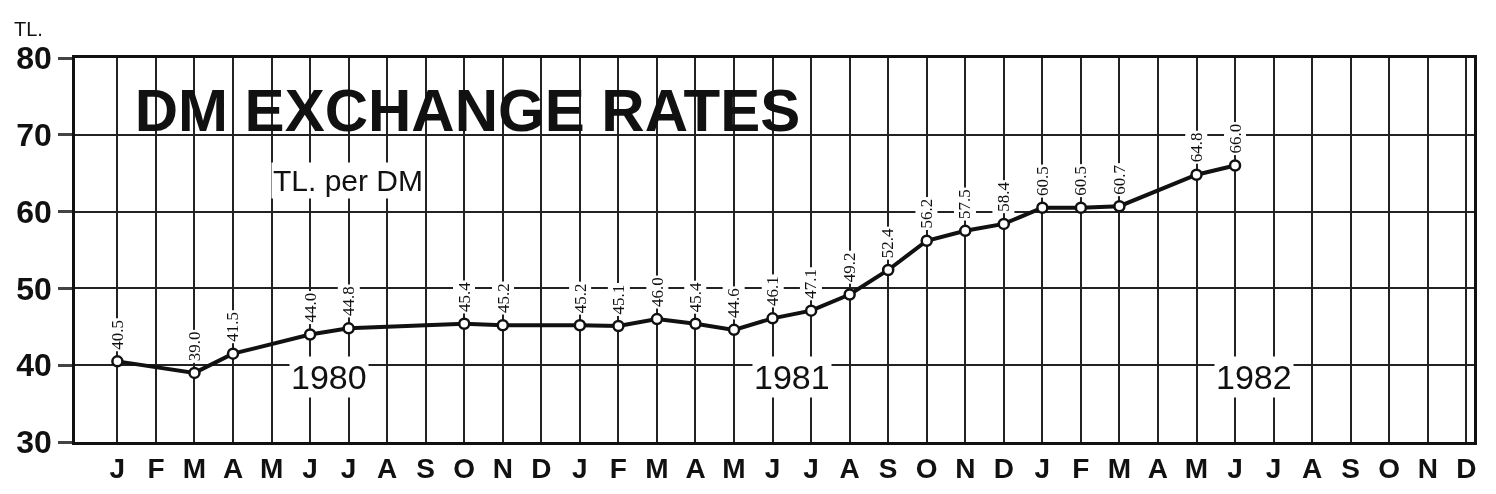 The image size is (1496, 494). What do you see at coordinates (734, 303) in the screenshot?
I see `data-label: 44.6` at bounding box center [734, 303].